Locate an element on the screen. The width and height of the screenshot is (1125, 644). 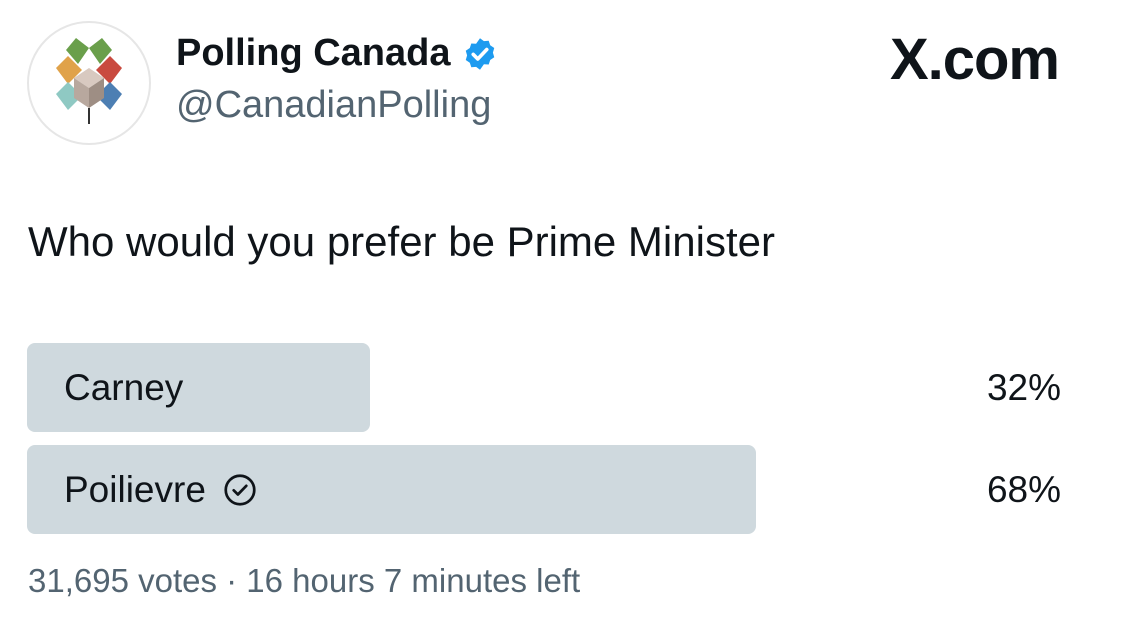
account-name: Polling Canada is located at coordinates (313, 53).